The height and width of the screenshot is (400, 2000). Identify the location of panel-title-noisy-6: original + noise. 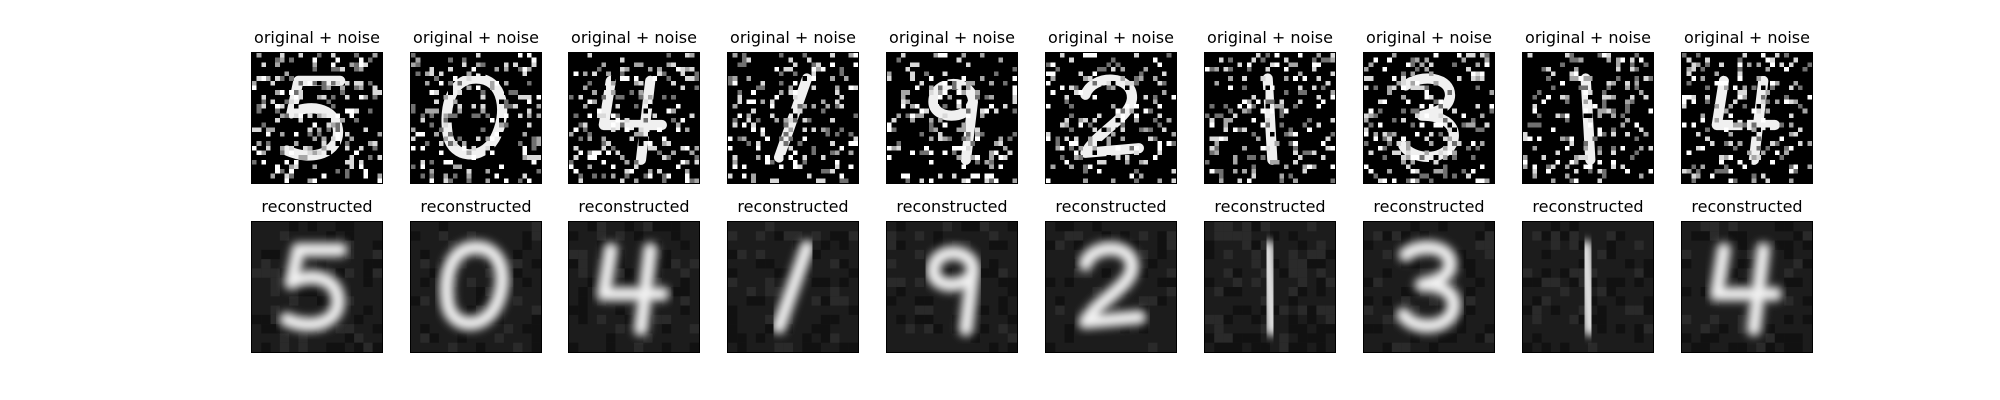
(1111, 37).